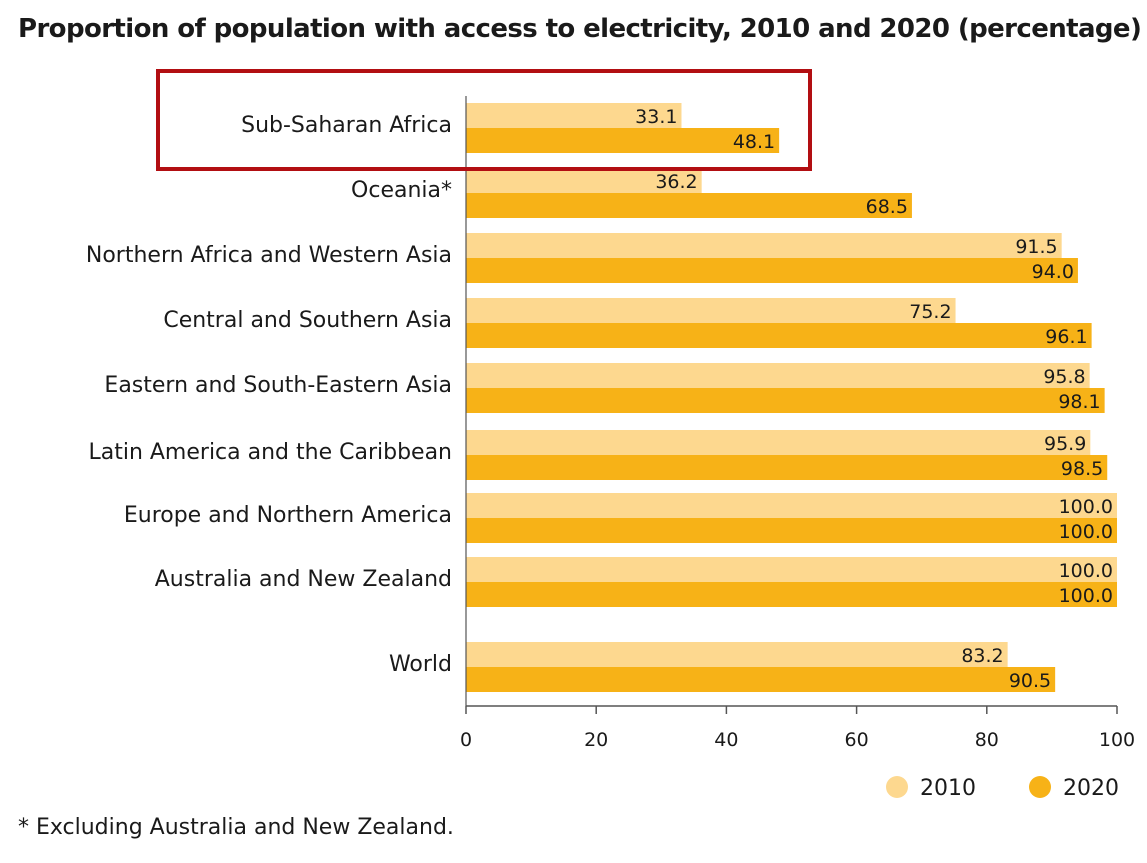 Image resolution: width=1147 pixels, height=863 pixels. Describe the element at coordinates (772, 270) in the screenshot. I see `bar-2020-northern-africa-and-western-asia` at that location.